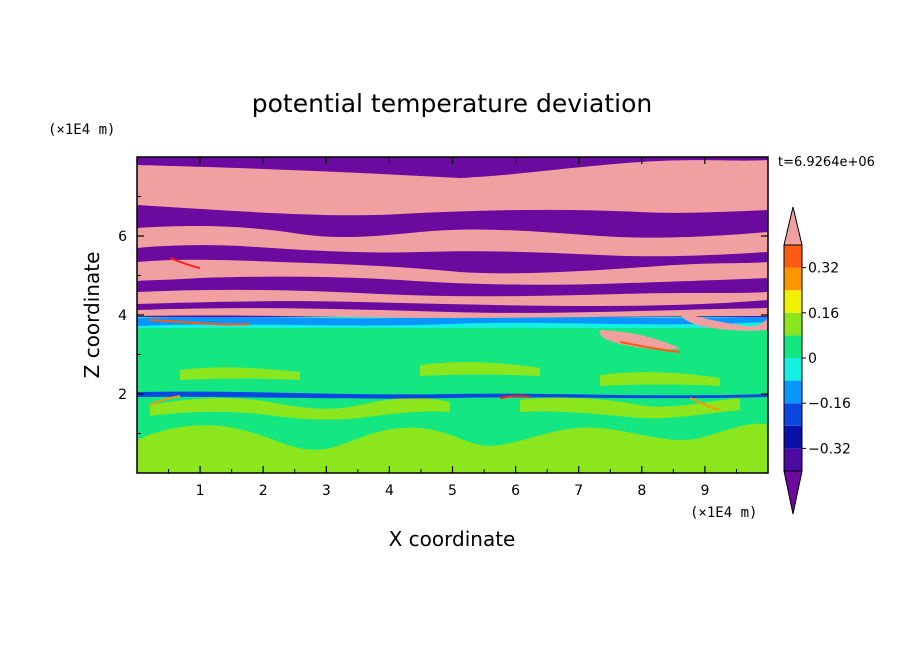 The width and height of the screenshot is (904, 654). Describe the element at coordinates (435, 334) in the screenshot. I see `field-accents` at that location.